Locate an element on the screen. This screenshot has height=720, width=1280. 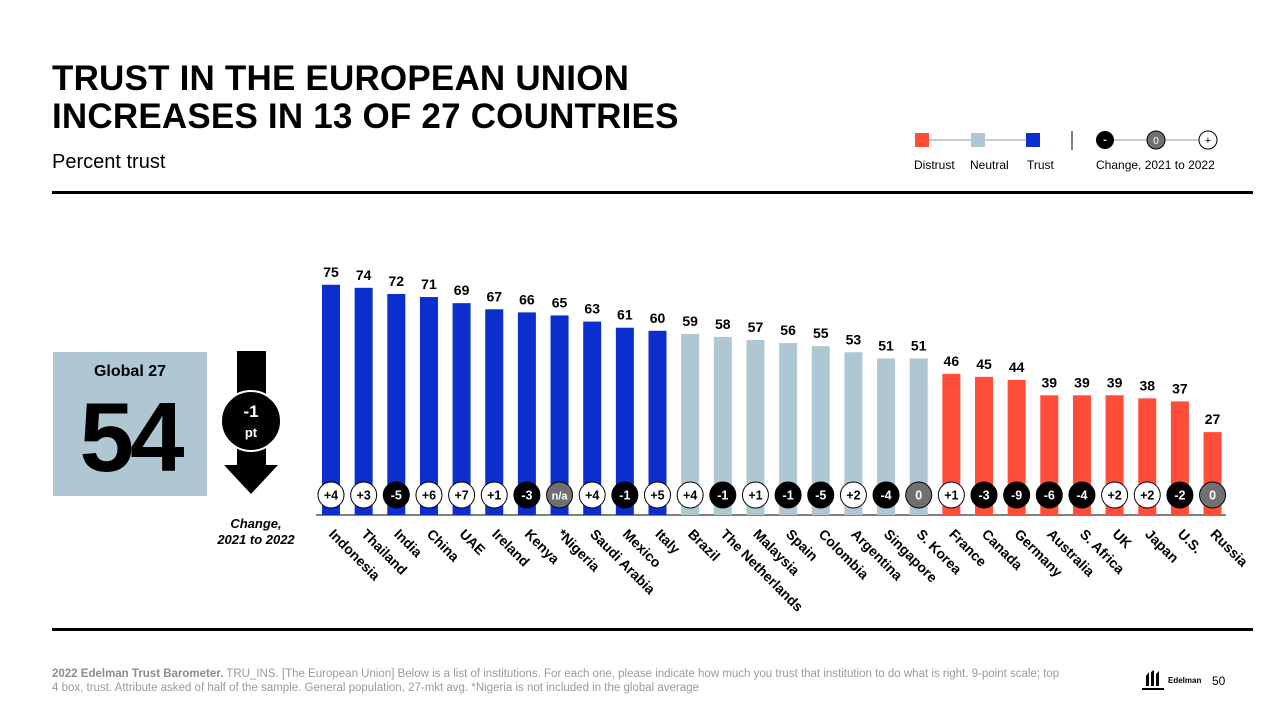
change-circle-ireland is located at coordinates (494, 495).